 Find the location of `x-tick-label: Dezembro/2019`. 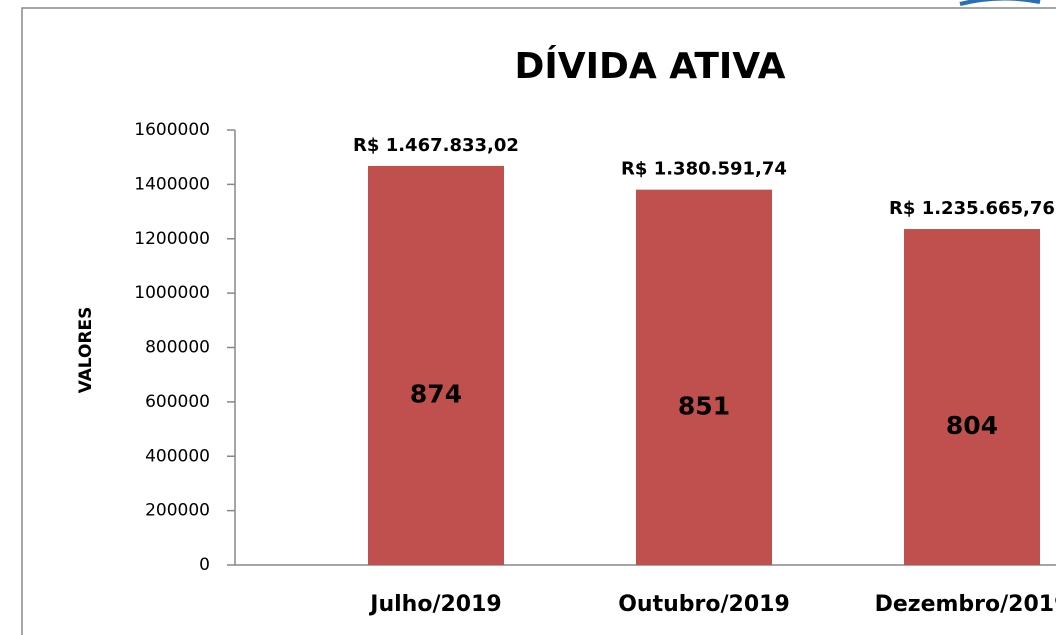

x-tick-label: Dezembro/2019 is located at coordinates (965, 604).